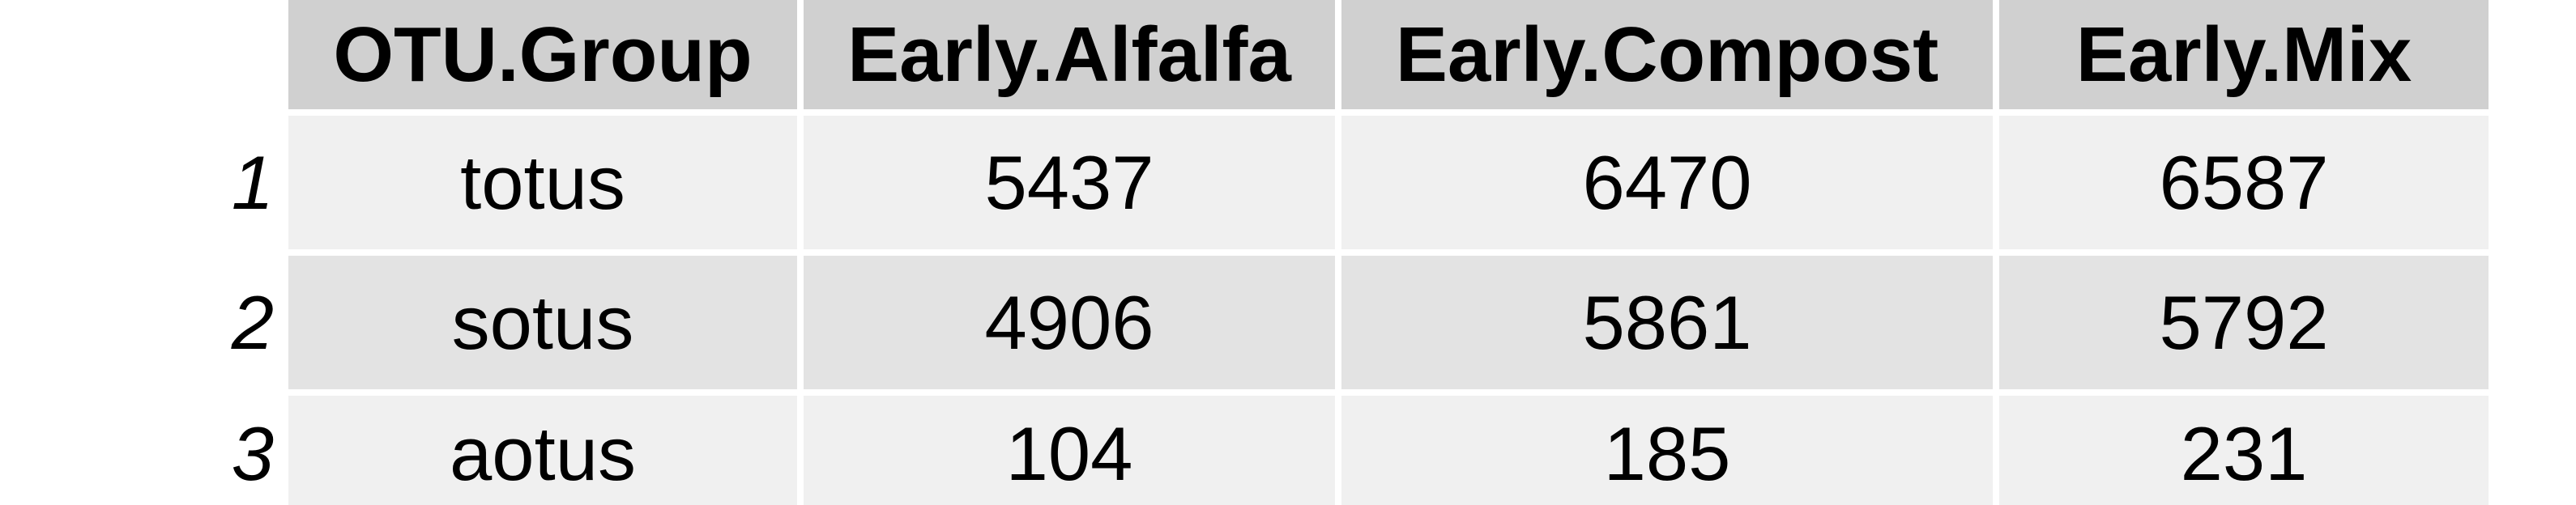  What do you see at coordinates (542, 54) in the screenshot?
I see `header-otu-group: OTU.Group` at bounding box center [542, 54].